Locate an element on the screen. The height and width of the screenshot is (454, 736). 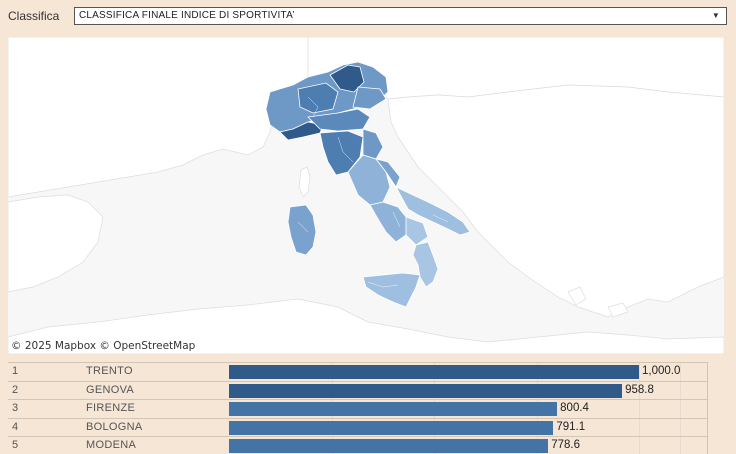
region-sardegna is located at coordinates (302, 230).